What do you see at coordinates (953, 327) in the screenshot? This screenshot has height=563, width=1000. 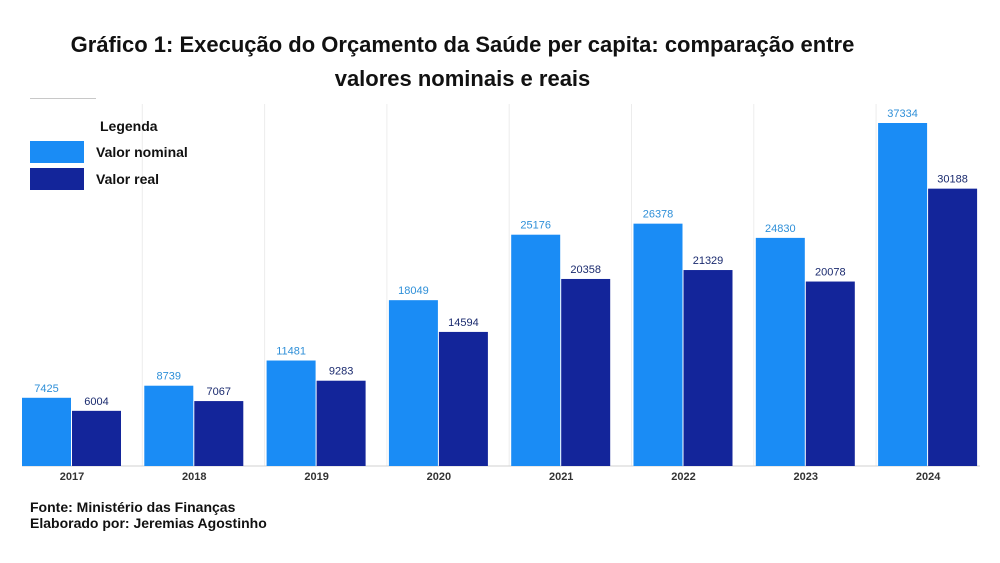 I see `bar-real-2024` at bounding box center [953, 327].